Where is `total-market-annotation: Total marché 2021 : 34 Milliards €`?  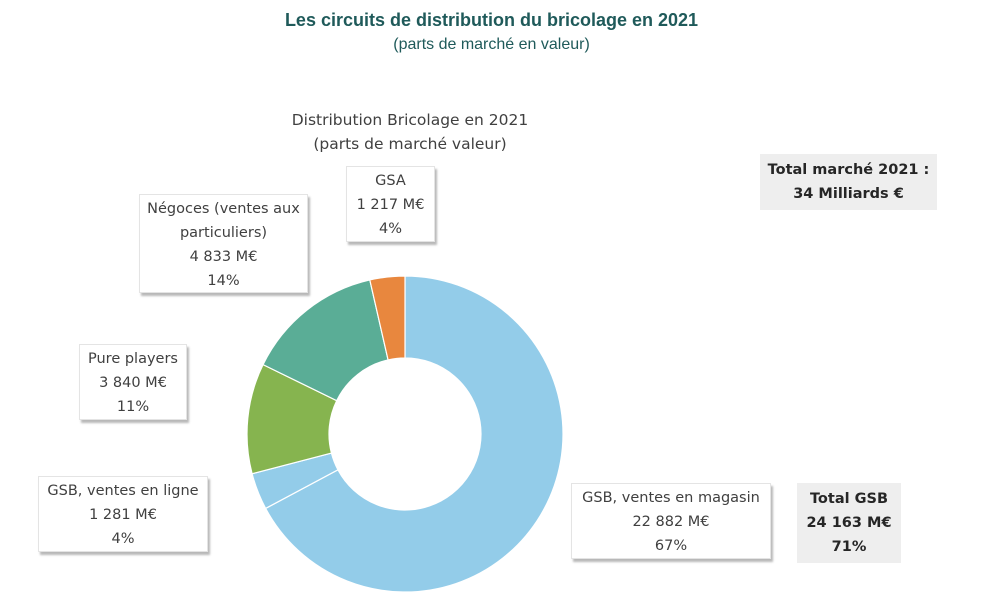 total-market-annotation: Total marché 2021 : 34 Milliards € is located at coordinates (848, 182).